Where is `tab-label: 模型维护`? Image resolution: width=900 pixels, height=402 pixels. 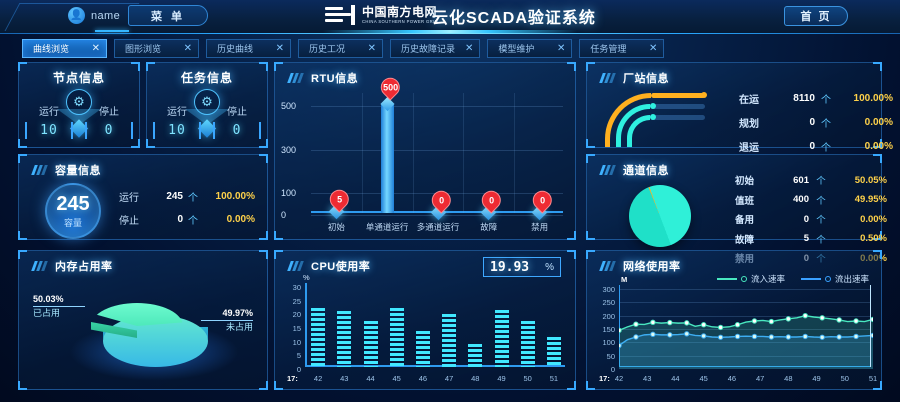
tab-label: 模型维护 is located at coordinates (516, 48).